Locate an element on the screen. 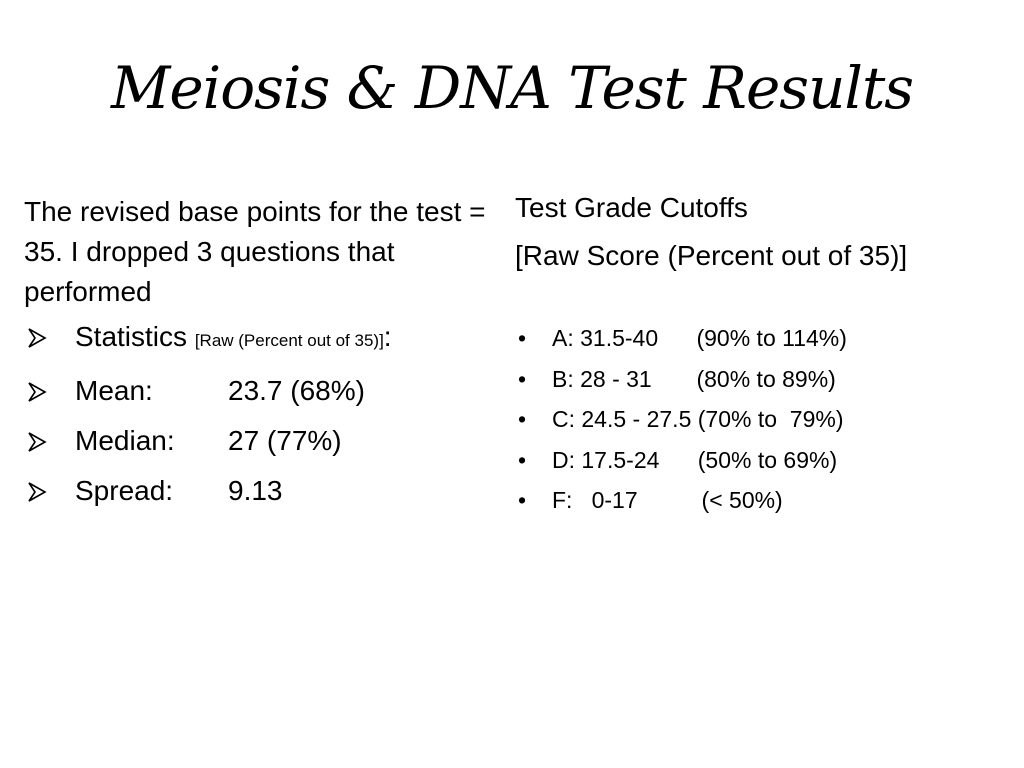 The height and width of the screenshot is (768, 1024). grade-c-item: • C: 24.5 - 27.5 (70% to 79%) is located at coordinates (765, 419).